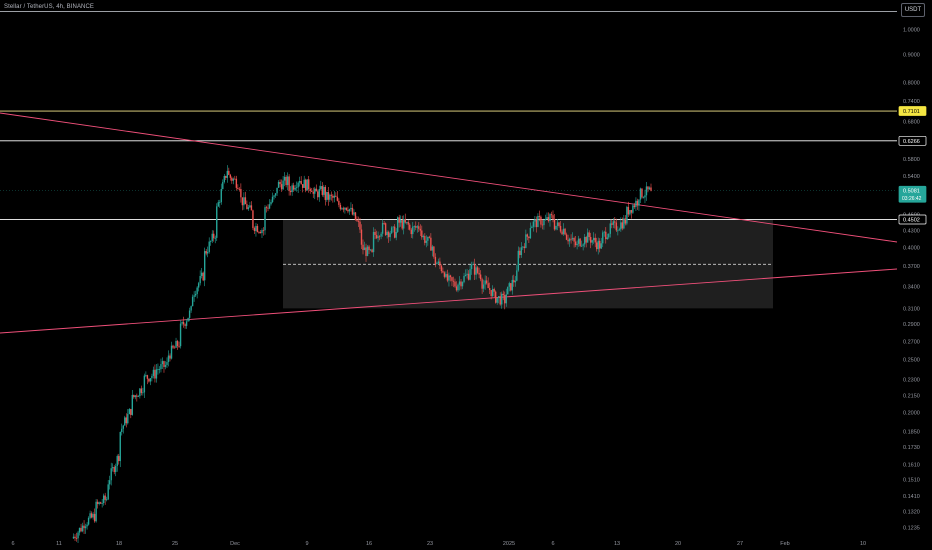 The height and width of the screenshot is (550, 932). What do you see at coordinates (911, 31) in the screenshot?
I see `price-axis-tick-label: 1.0000` at bounding box center [911, 31].